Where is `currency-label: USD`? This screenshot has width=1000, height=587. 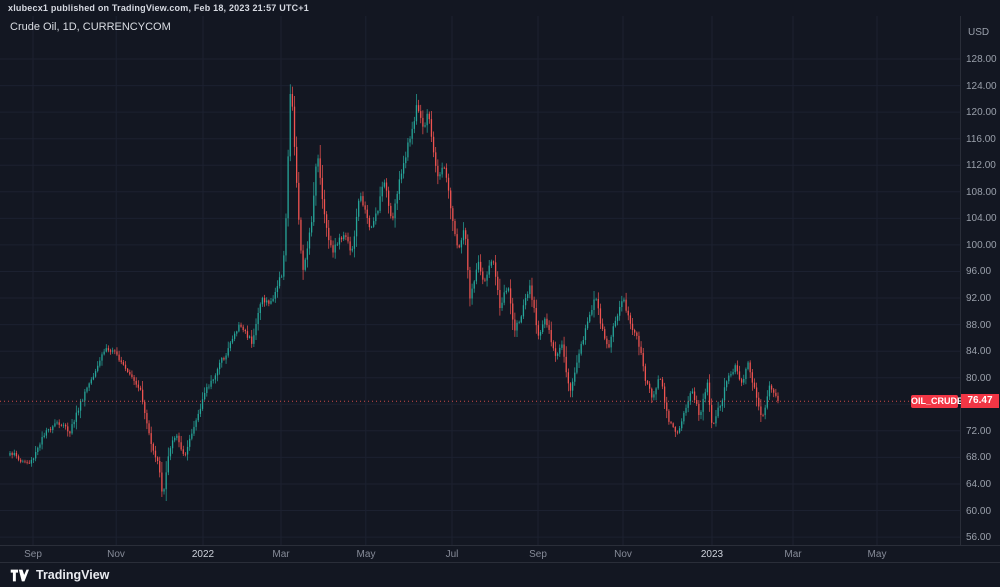 currency-label: USD is located at coordinates (979, 32).